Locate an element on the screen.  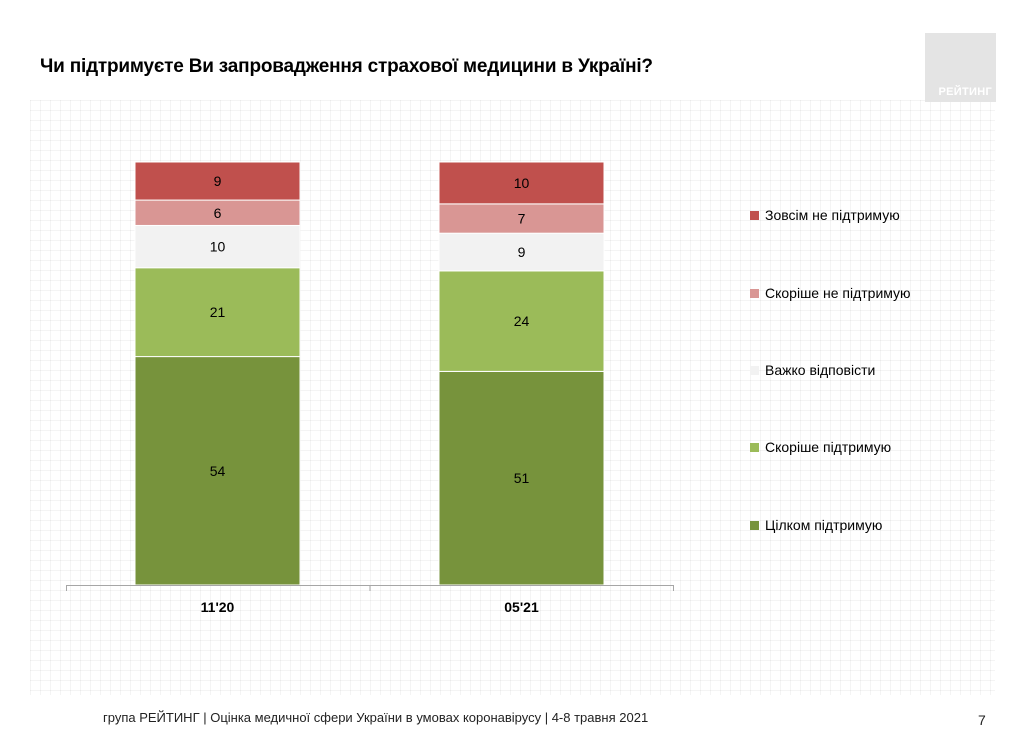
legend-item: Скоріше не підтримую is located at coordinates (830, 293).